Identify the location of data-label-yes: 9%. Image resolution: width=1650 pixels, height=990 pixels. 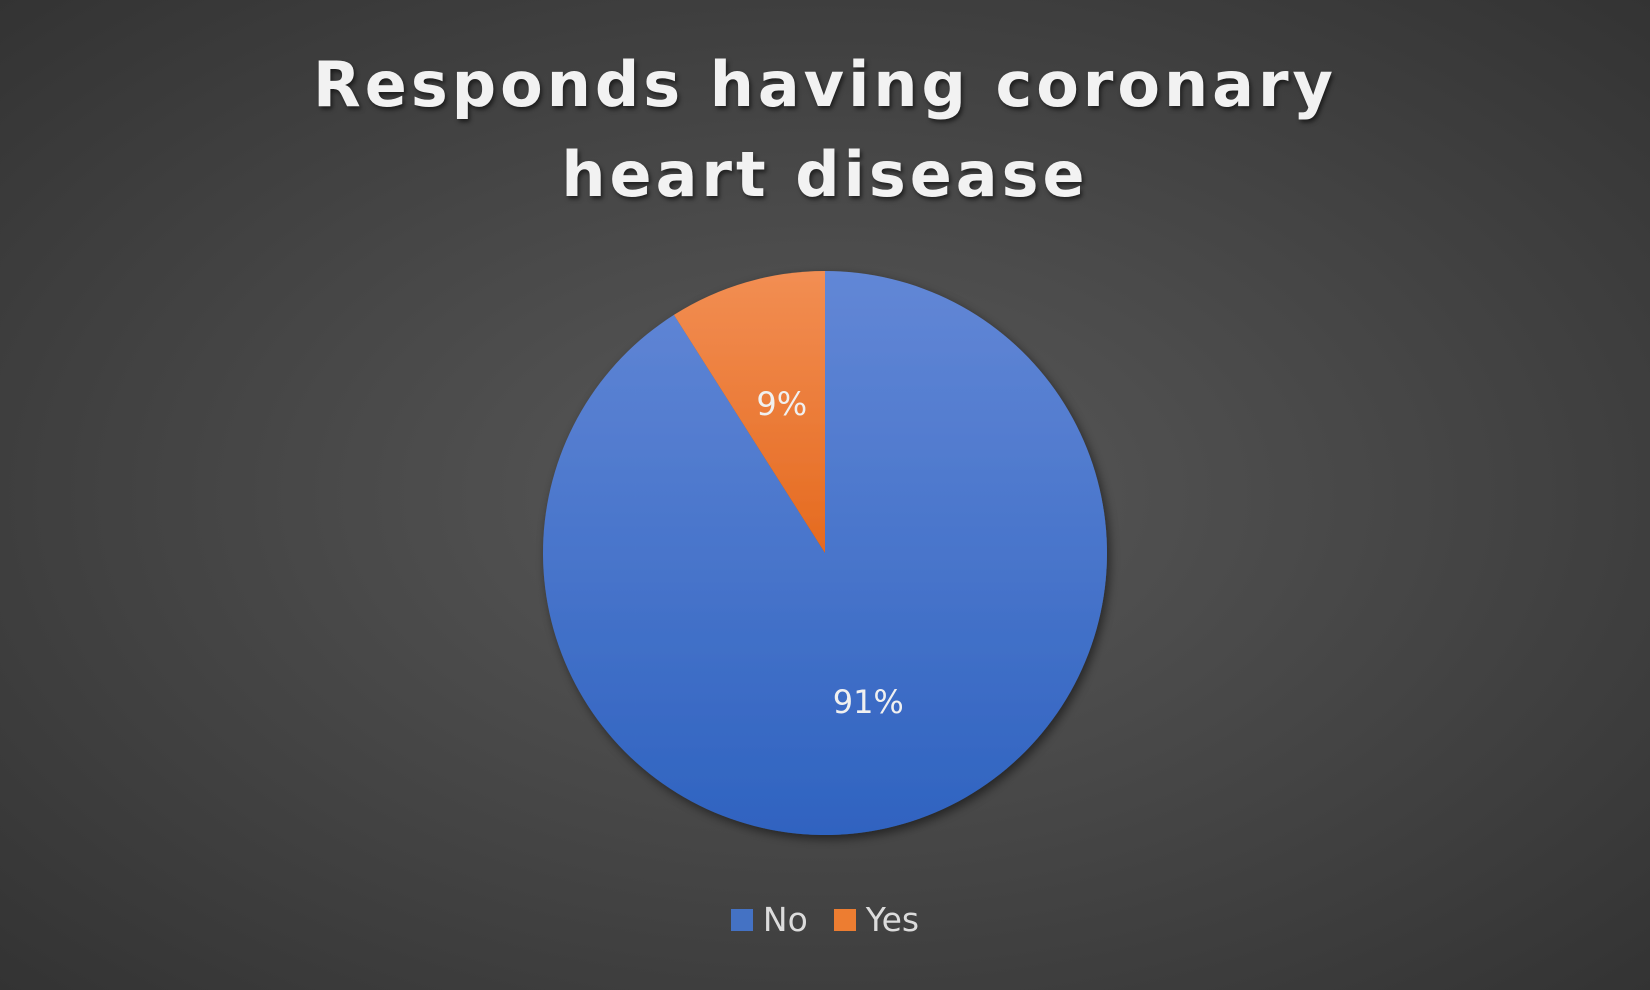
(781, 404).